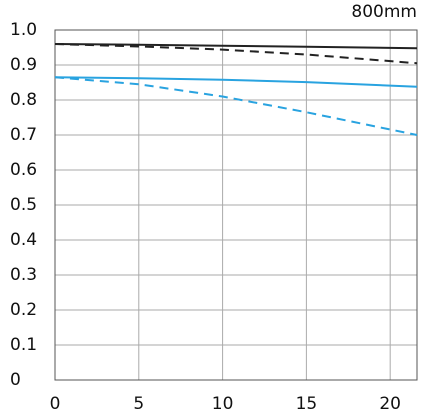 Image resolution: width=431 pixels, height=416 pixels. What do you see at coordinates (23, 135) in the screenshot?
I see `y-tick-label: 0.7` at bounding box center [23, 135].